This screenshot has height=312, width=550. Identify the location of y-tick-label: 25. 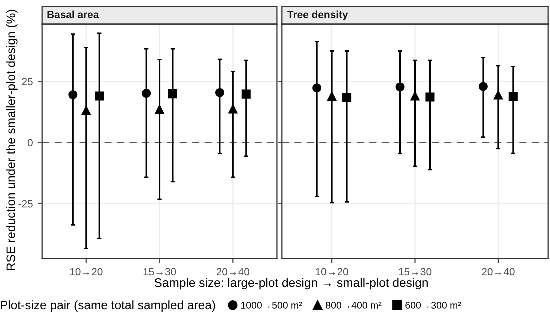
(27, 82).